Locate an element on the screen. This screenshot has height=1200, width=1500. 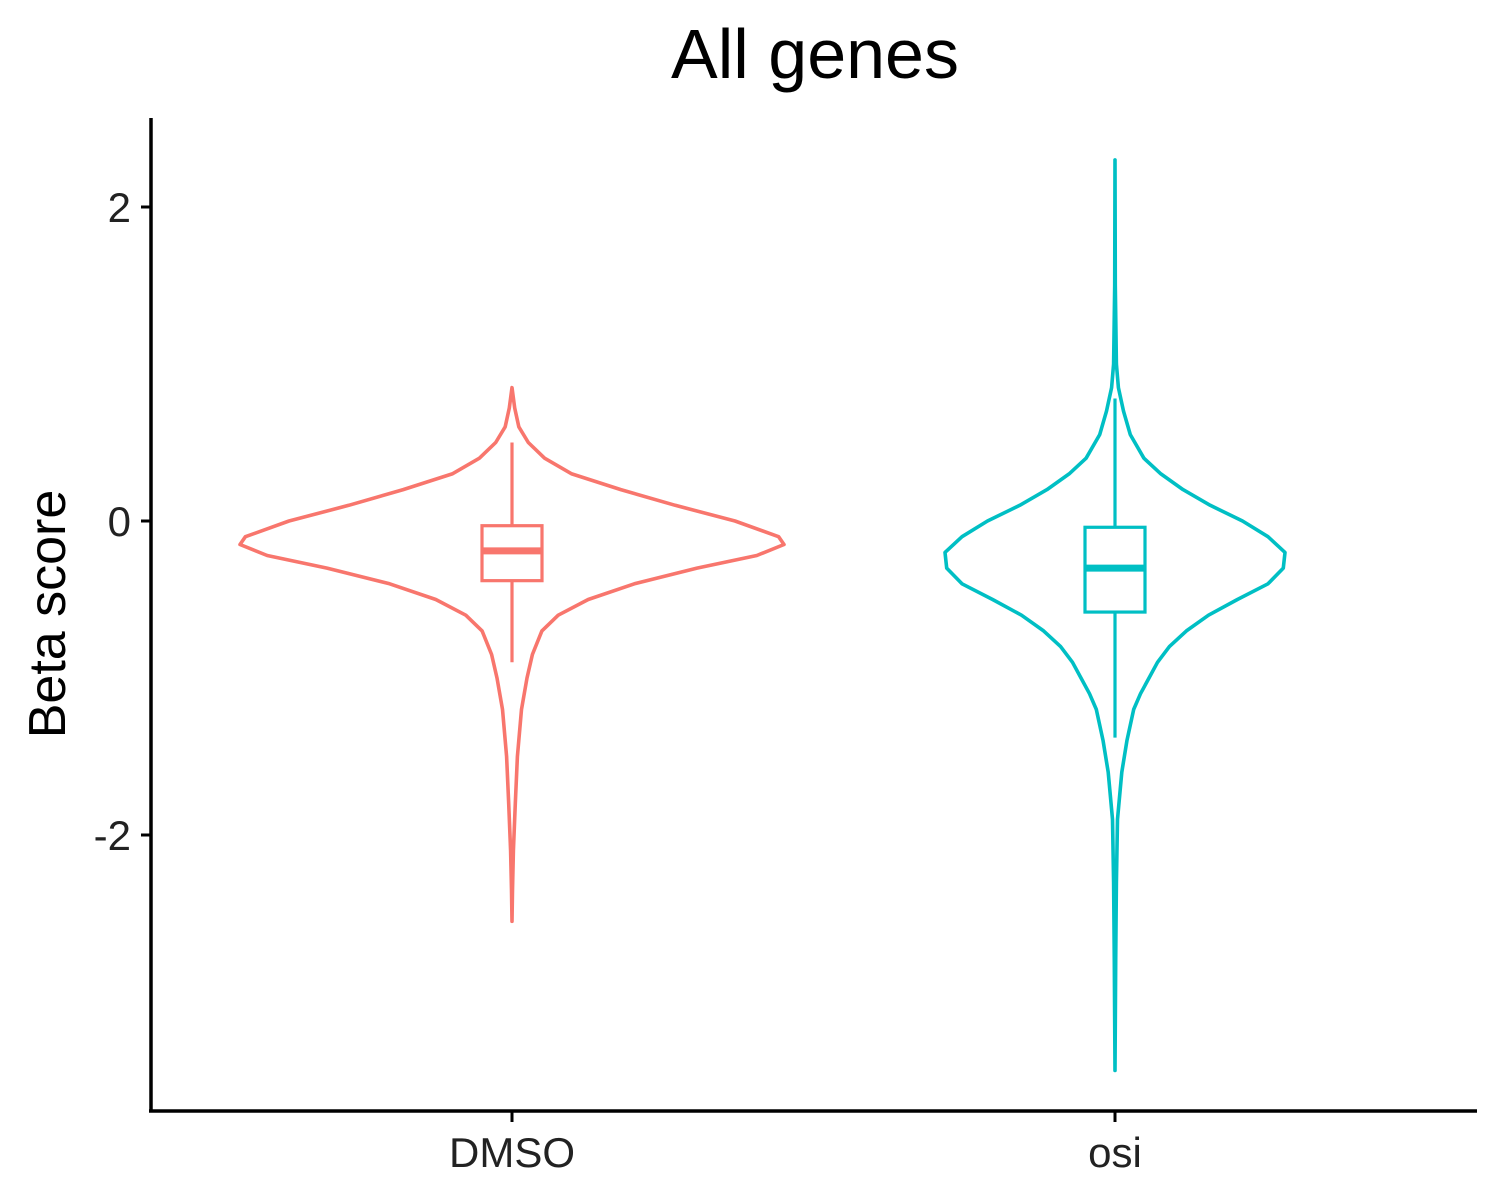
y-tick-label: 0 is located at coordinates (119, 521).